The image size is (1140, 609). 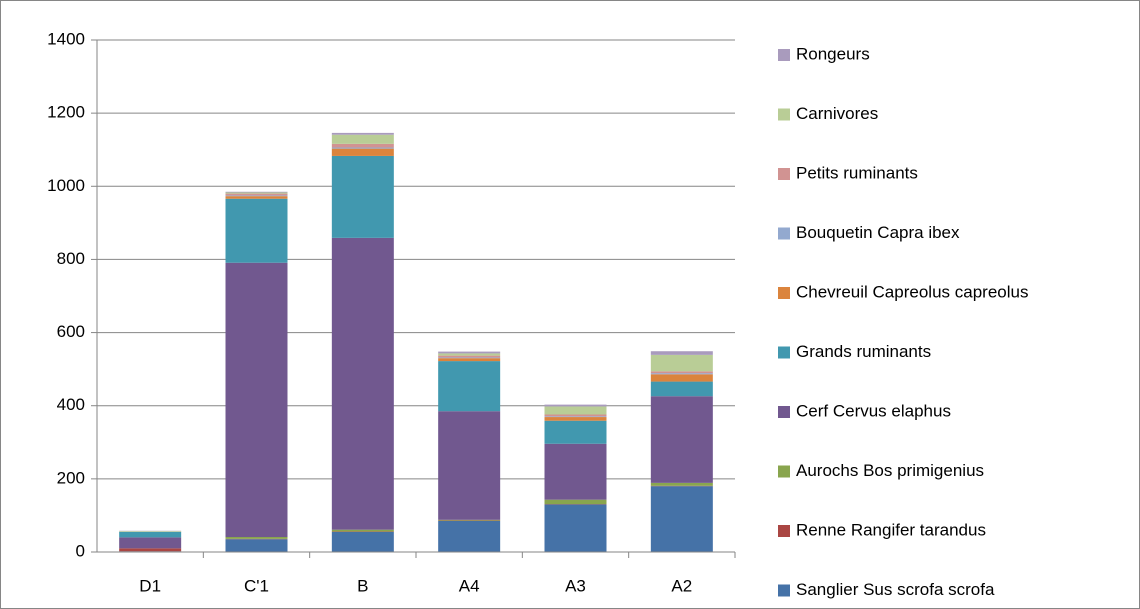 I want to click on legend-label: Bouquetin Capra ibex, so click(x=878, y=232).